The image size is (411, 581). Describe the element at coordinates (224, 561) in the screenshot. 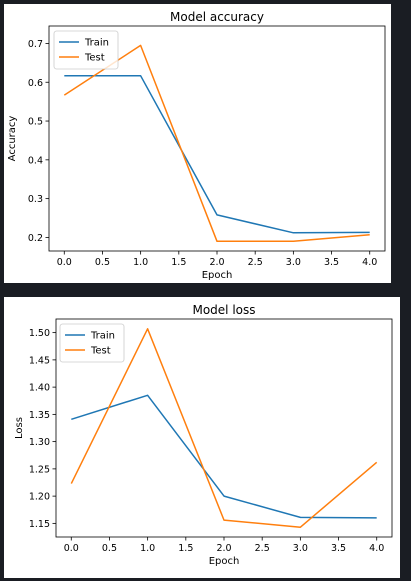

I see `loss-x-axis-label: Epoch` at that location.